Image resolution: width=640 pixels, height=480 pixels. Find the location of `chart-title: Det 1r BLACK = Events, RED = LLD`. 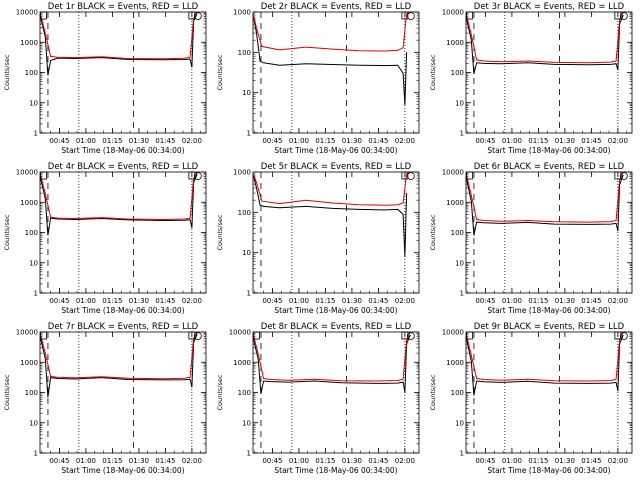

chart-title: Det 1r BLACK = Events, RED = LLD is located at coordinates (123, 7).